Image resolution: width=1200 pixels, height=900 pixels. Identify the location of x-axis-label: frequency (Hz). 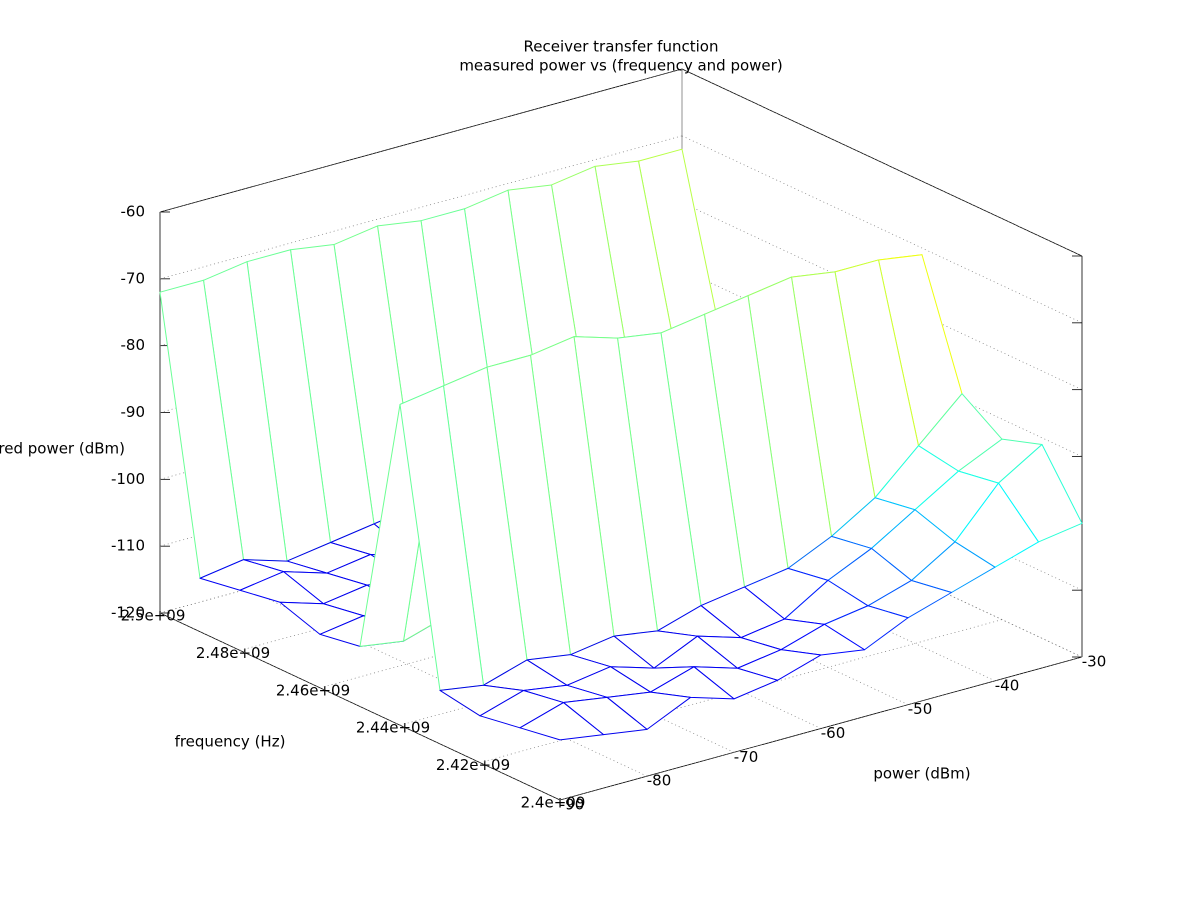
(230, 742).